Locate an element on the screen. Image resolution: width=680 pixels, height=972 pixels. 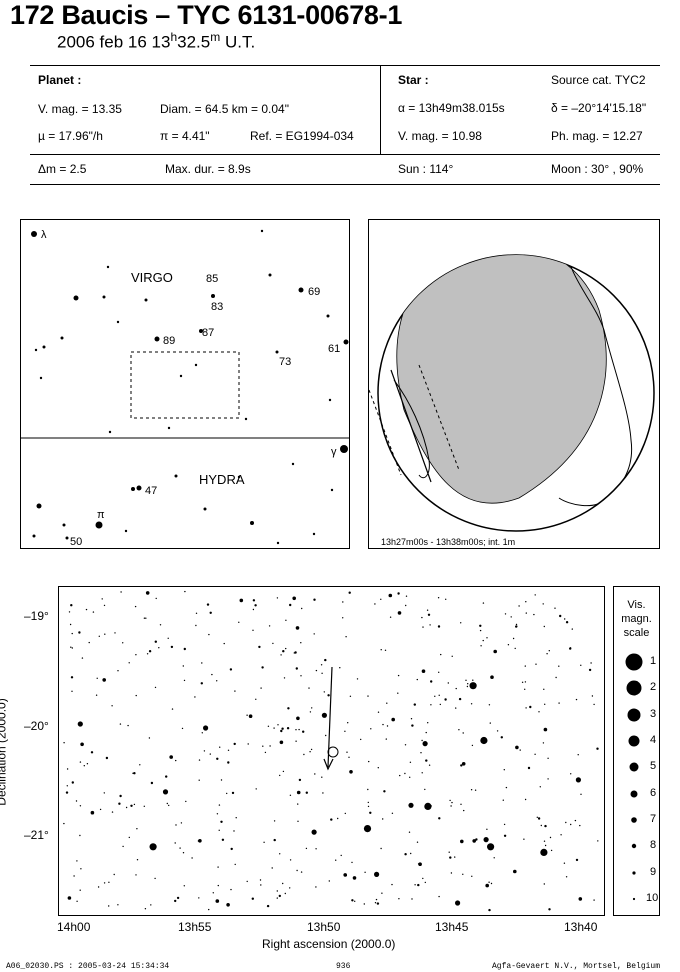
svg-text: 69 is located at coordinates (314, 292).